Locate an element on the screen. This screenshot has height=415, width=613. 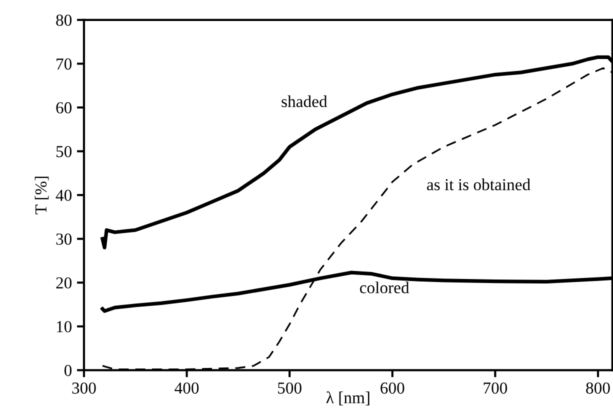
y-tick-label: 60 is located at coordinates (64, 108).